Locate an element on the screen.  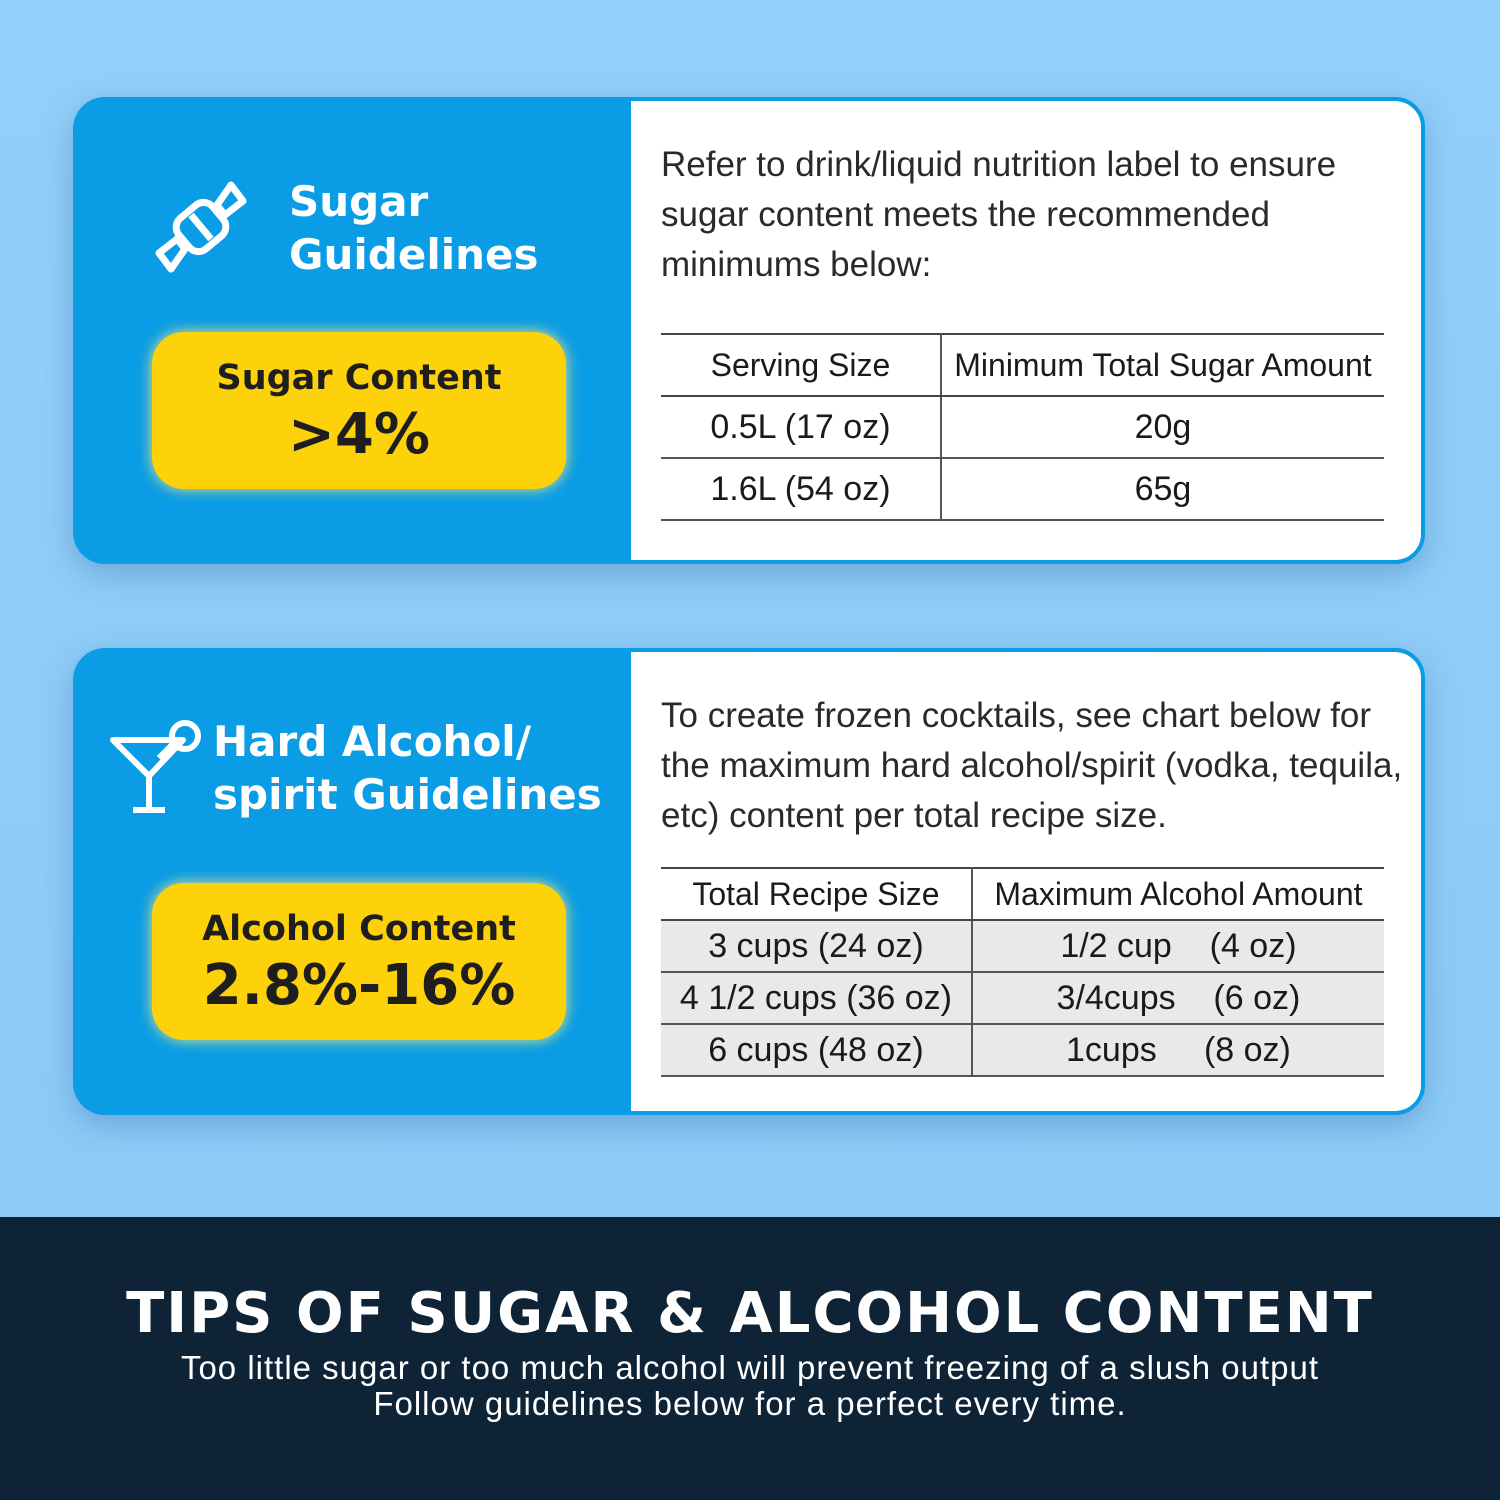
table-row: 6 cups (48 oz) 1cups (8 oz) is located at coordinates (1022, 1050).